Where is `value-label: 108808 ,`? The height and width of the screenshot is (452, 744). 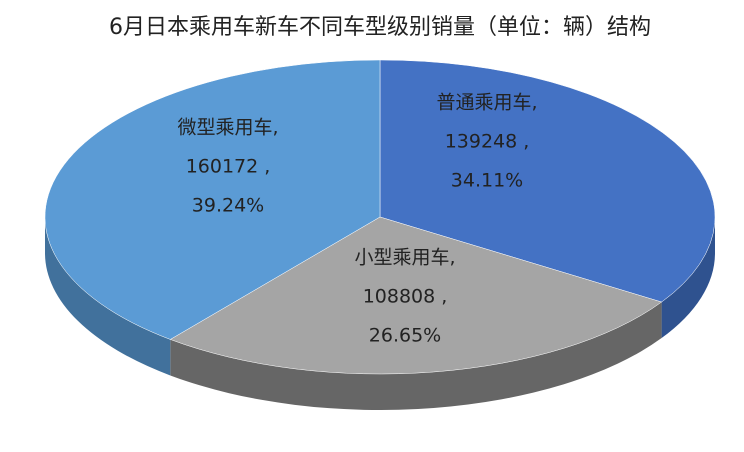
value-label: 108808 , is located at coordinates (405, 297).